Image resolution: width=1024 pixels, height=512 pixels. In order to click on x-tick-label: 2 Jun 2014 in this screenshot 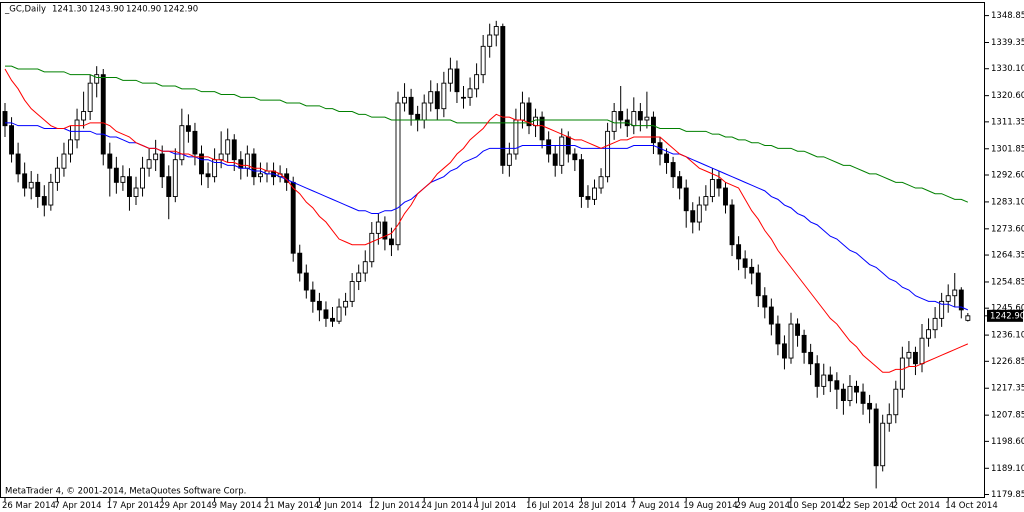, I will do `click(339, 506)`.